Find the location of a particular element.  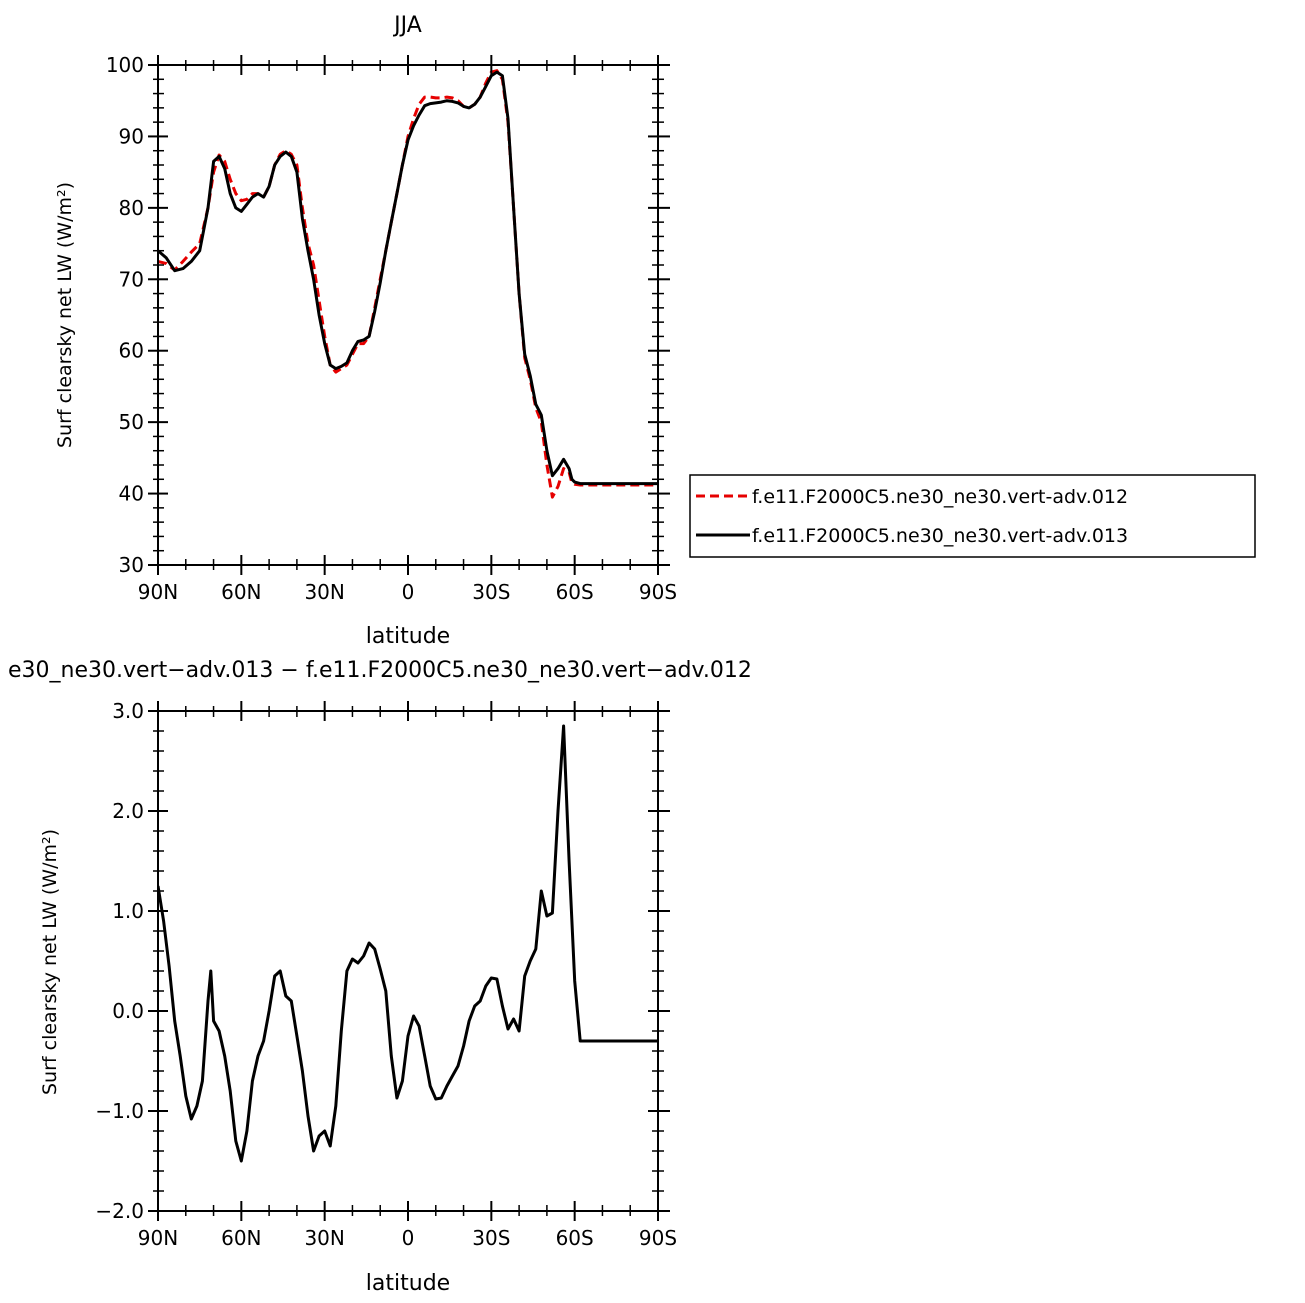

y-tick-label: 3.0 is located at coordinates (128, 711).